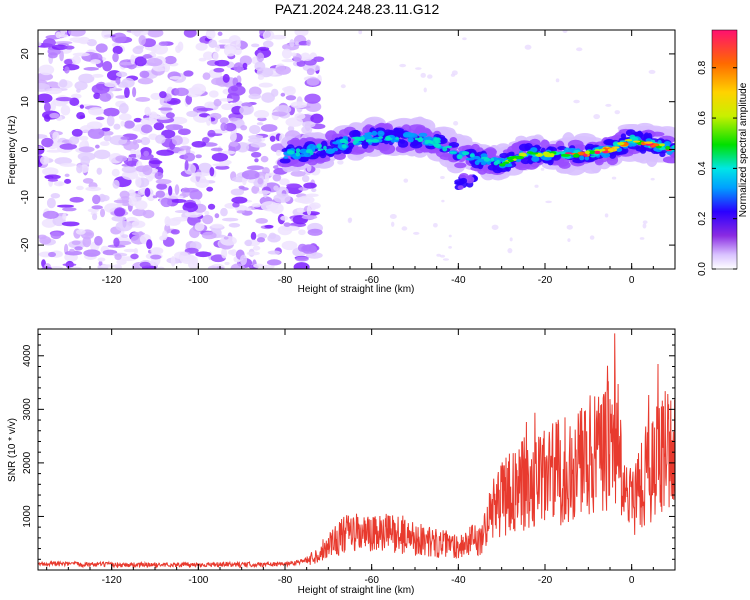  I want to click on snr-x-tick-label: -80, so click(285, 580).